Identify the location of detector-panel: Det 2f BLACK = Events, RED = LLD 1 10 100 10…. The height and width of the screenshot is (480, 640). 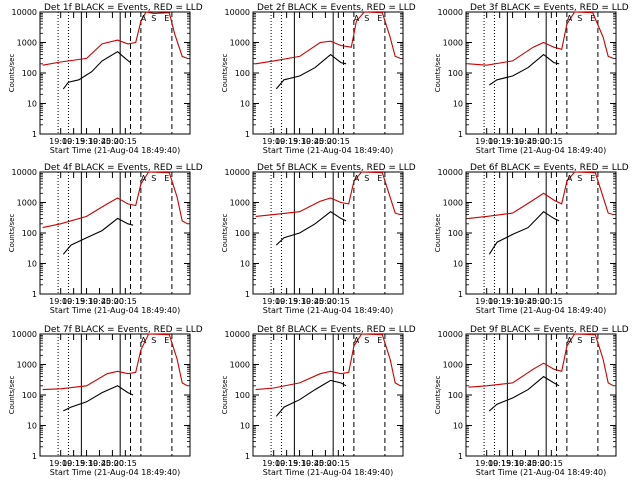
(318, 79).